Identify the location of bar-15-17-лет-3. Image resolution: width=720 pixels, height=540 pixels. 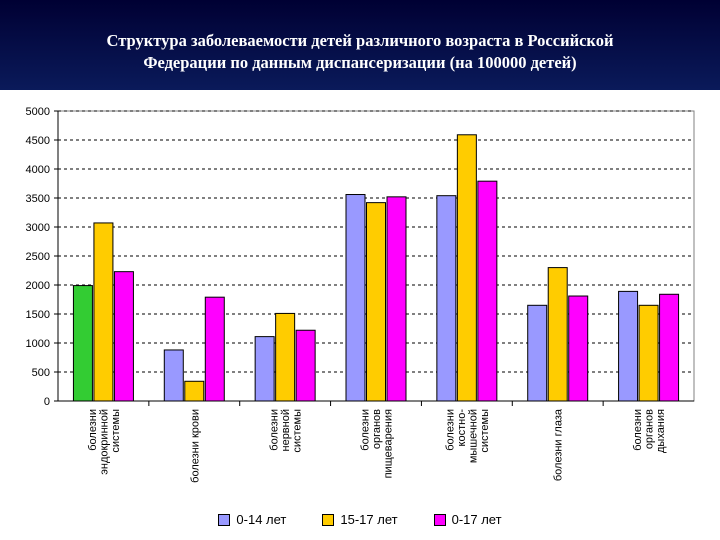
(376, 302).